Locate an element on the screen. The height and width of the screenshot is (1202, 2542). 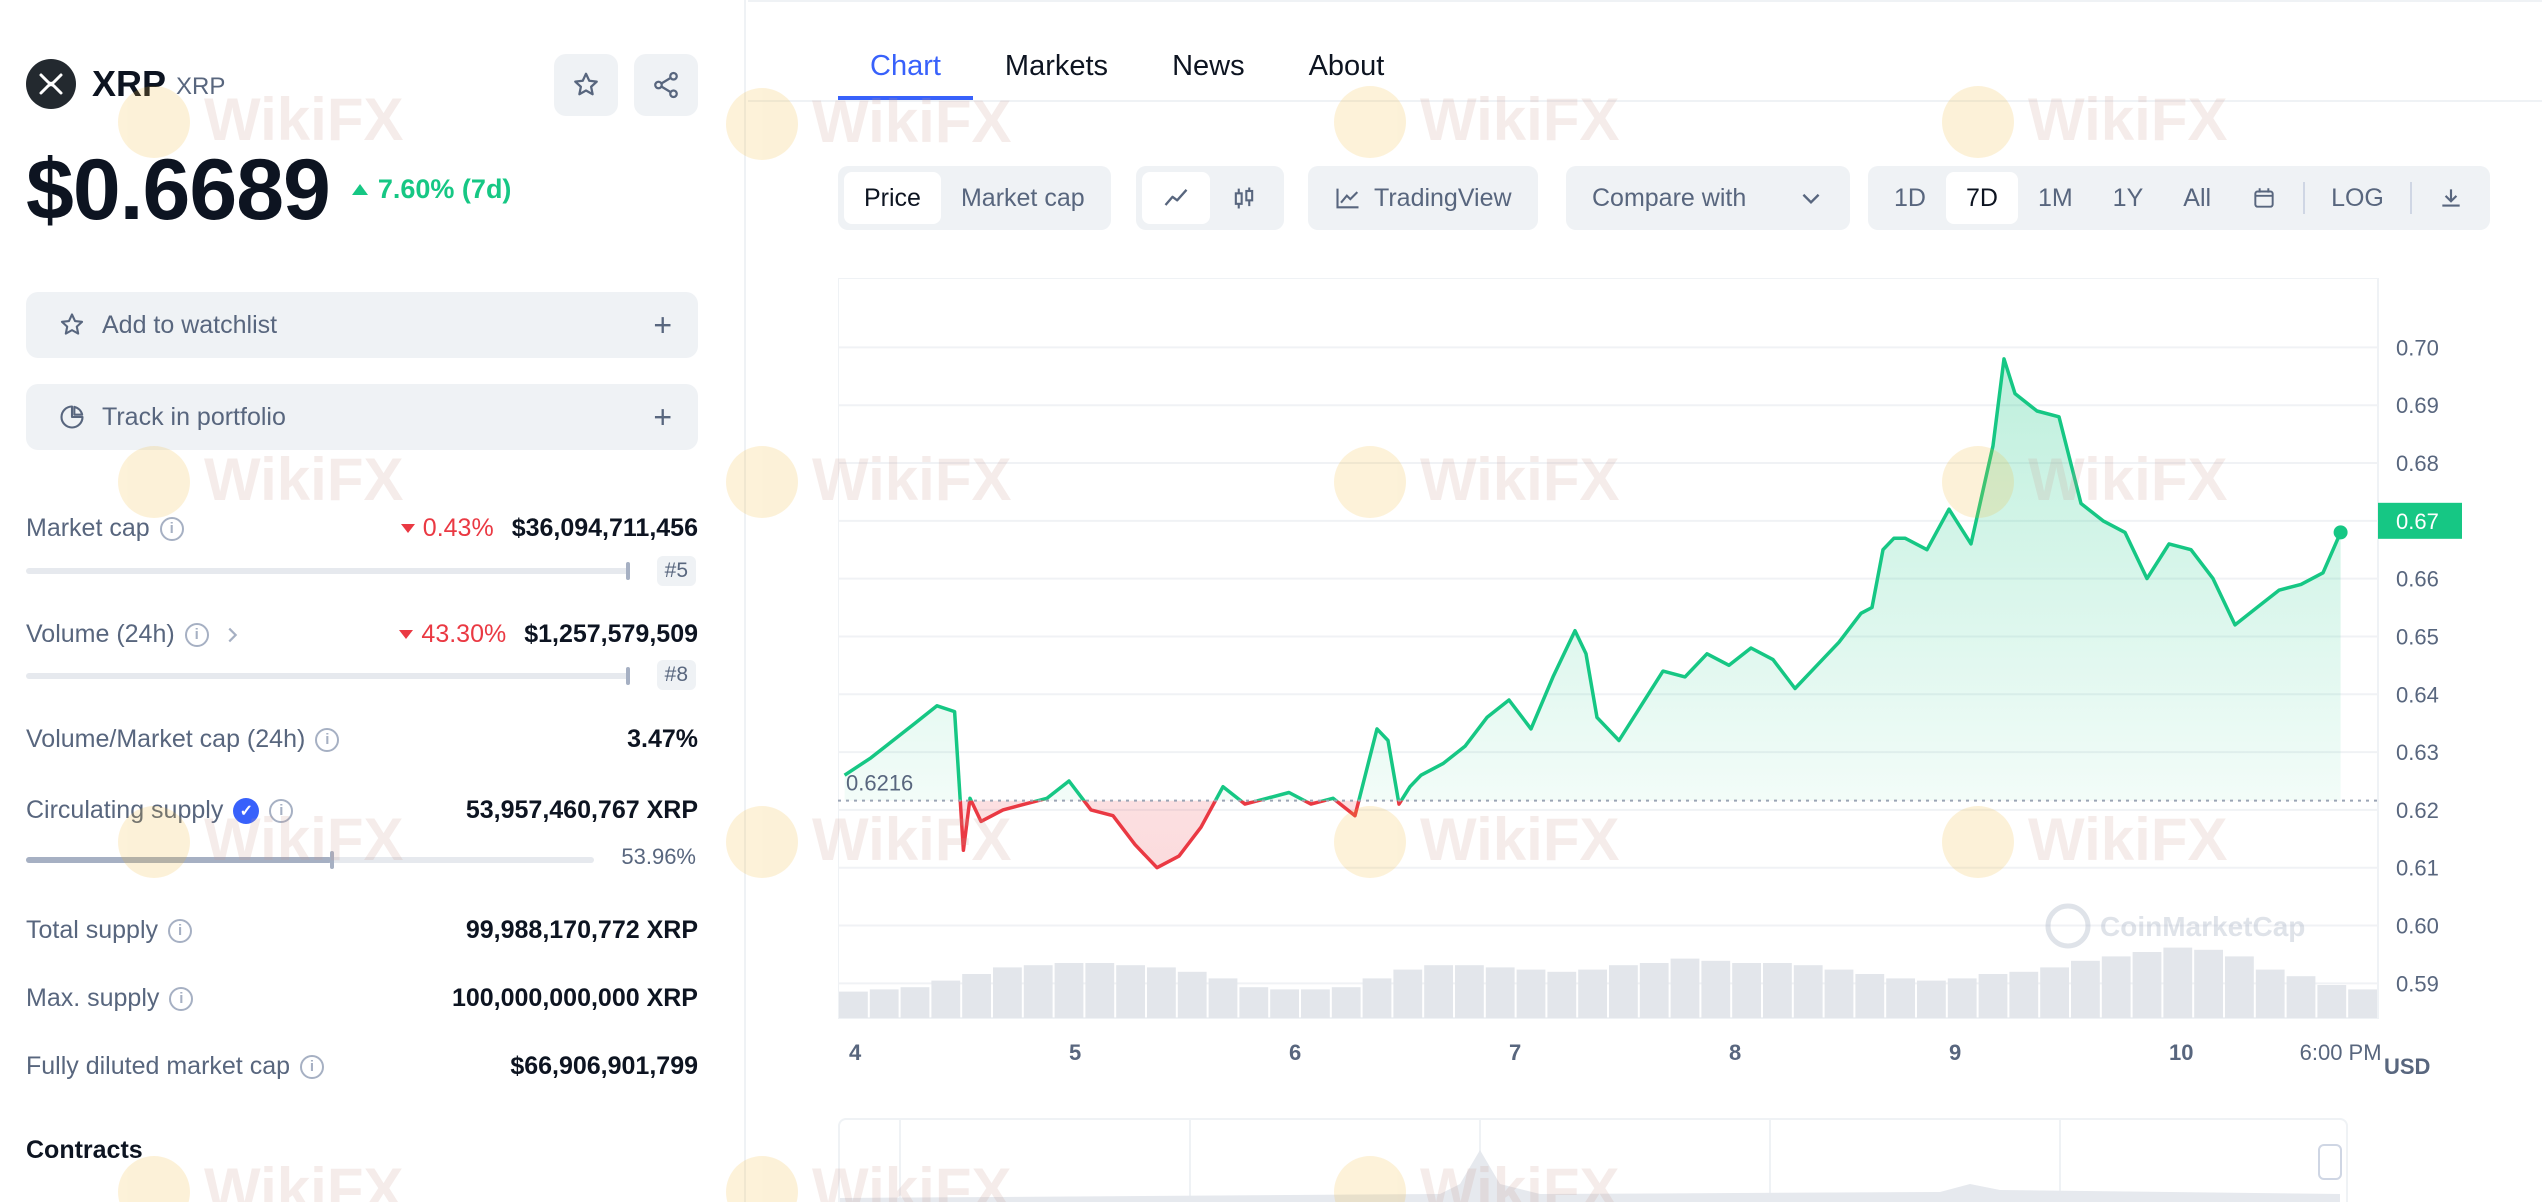
compare-with-label: Compare with is located at coordinates (1669, 197).